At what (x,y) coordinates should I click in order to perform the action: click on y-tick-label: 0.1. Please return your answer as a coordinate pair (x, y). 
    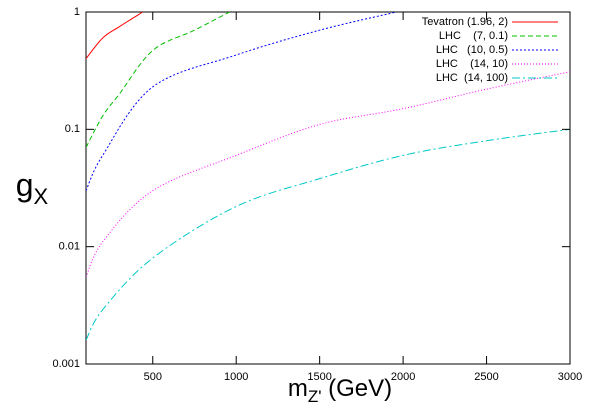
    Looking at the image, I should click on (72, 129).